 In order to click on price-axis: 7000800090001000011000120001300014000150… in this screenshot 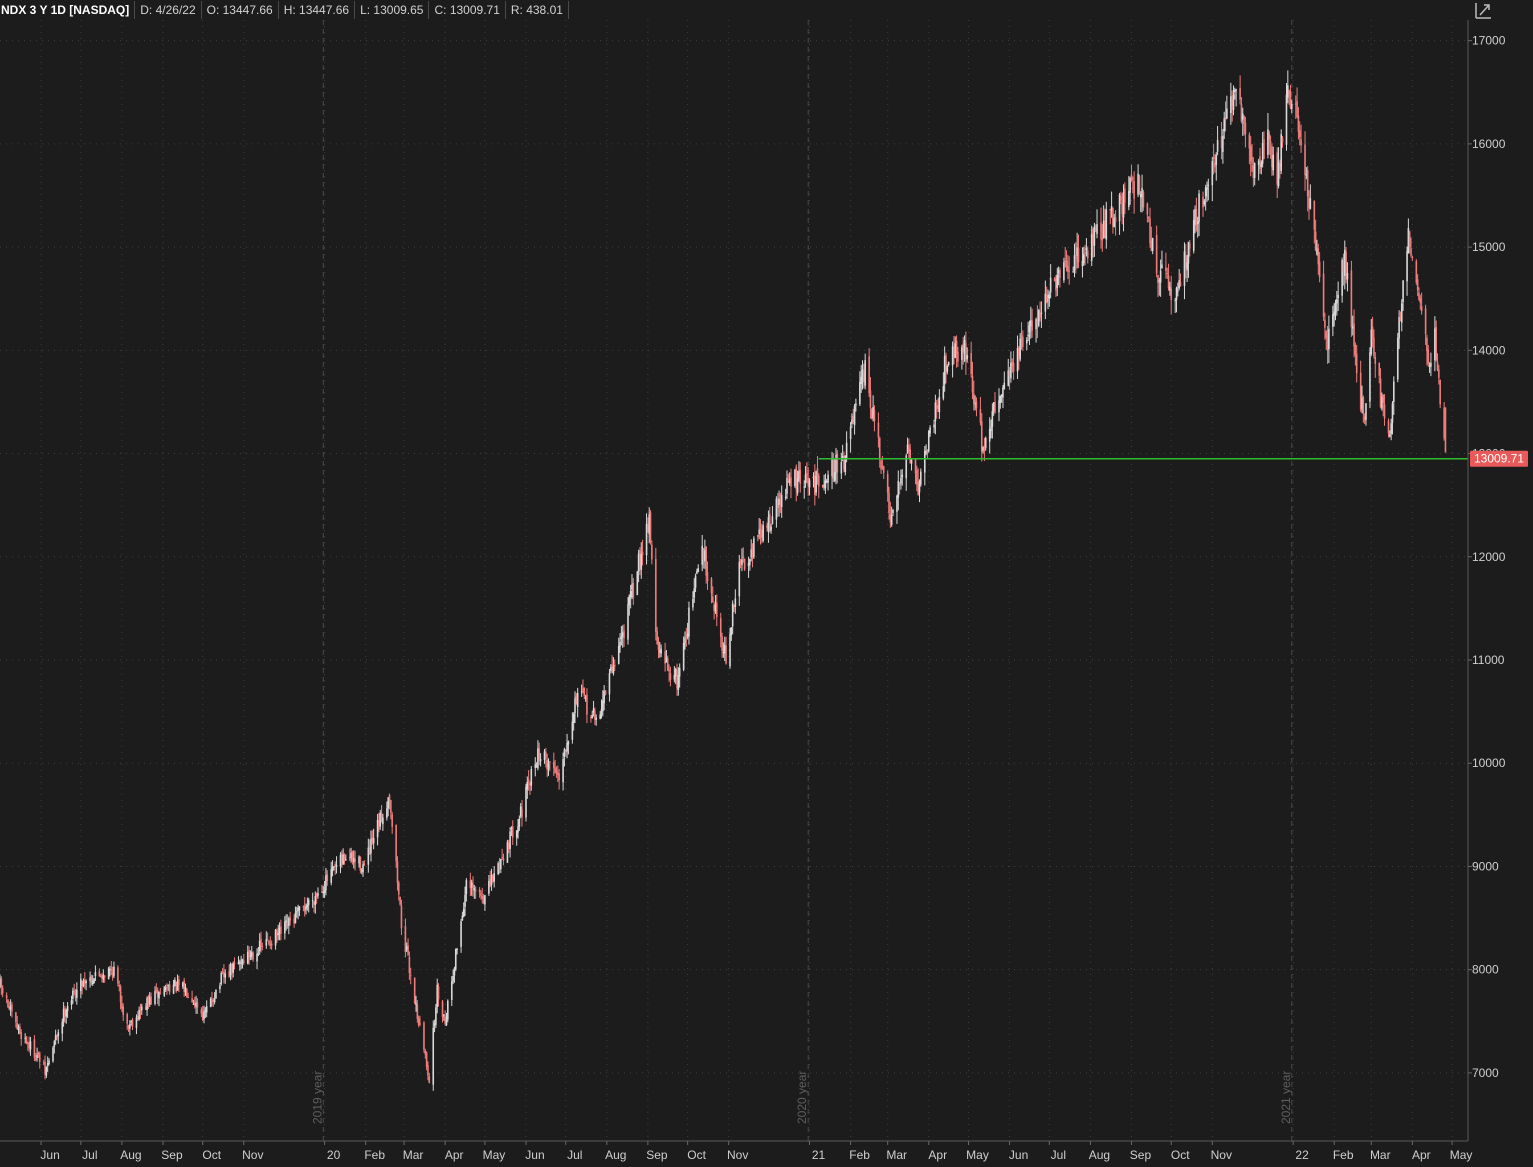, I will do `click(1487, 557)`.